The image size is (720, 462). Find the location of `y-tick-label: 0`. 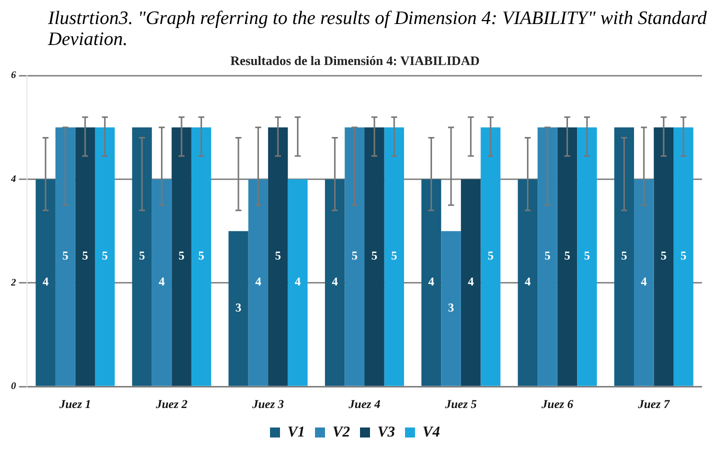

y-tick-label: 0 is located at coordinates (13, 386).